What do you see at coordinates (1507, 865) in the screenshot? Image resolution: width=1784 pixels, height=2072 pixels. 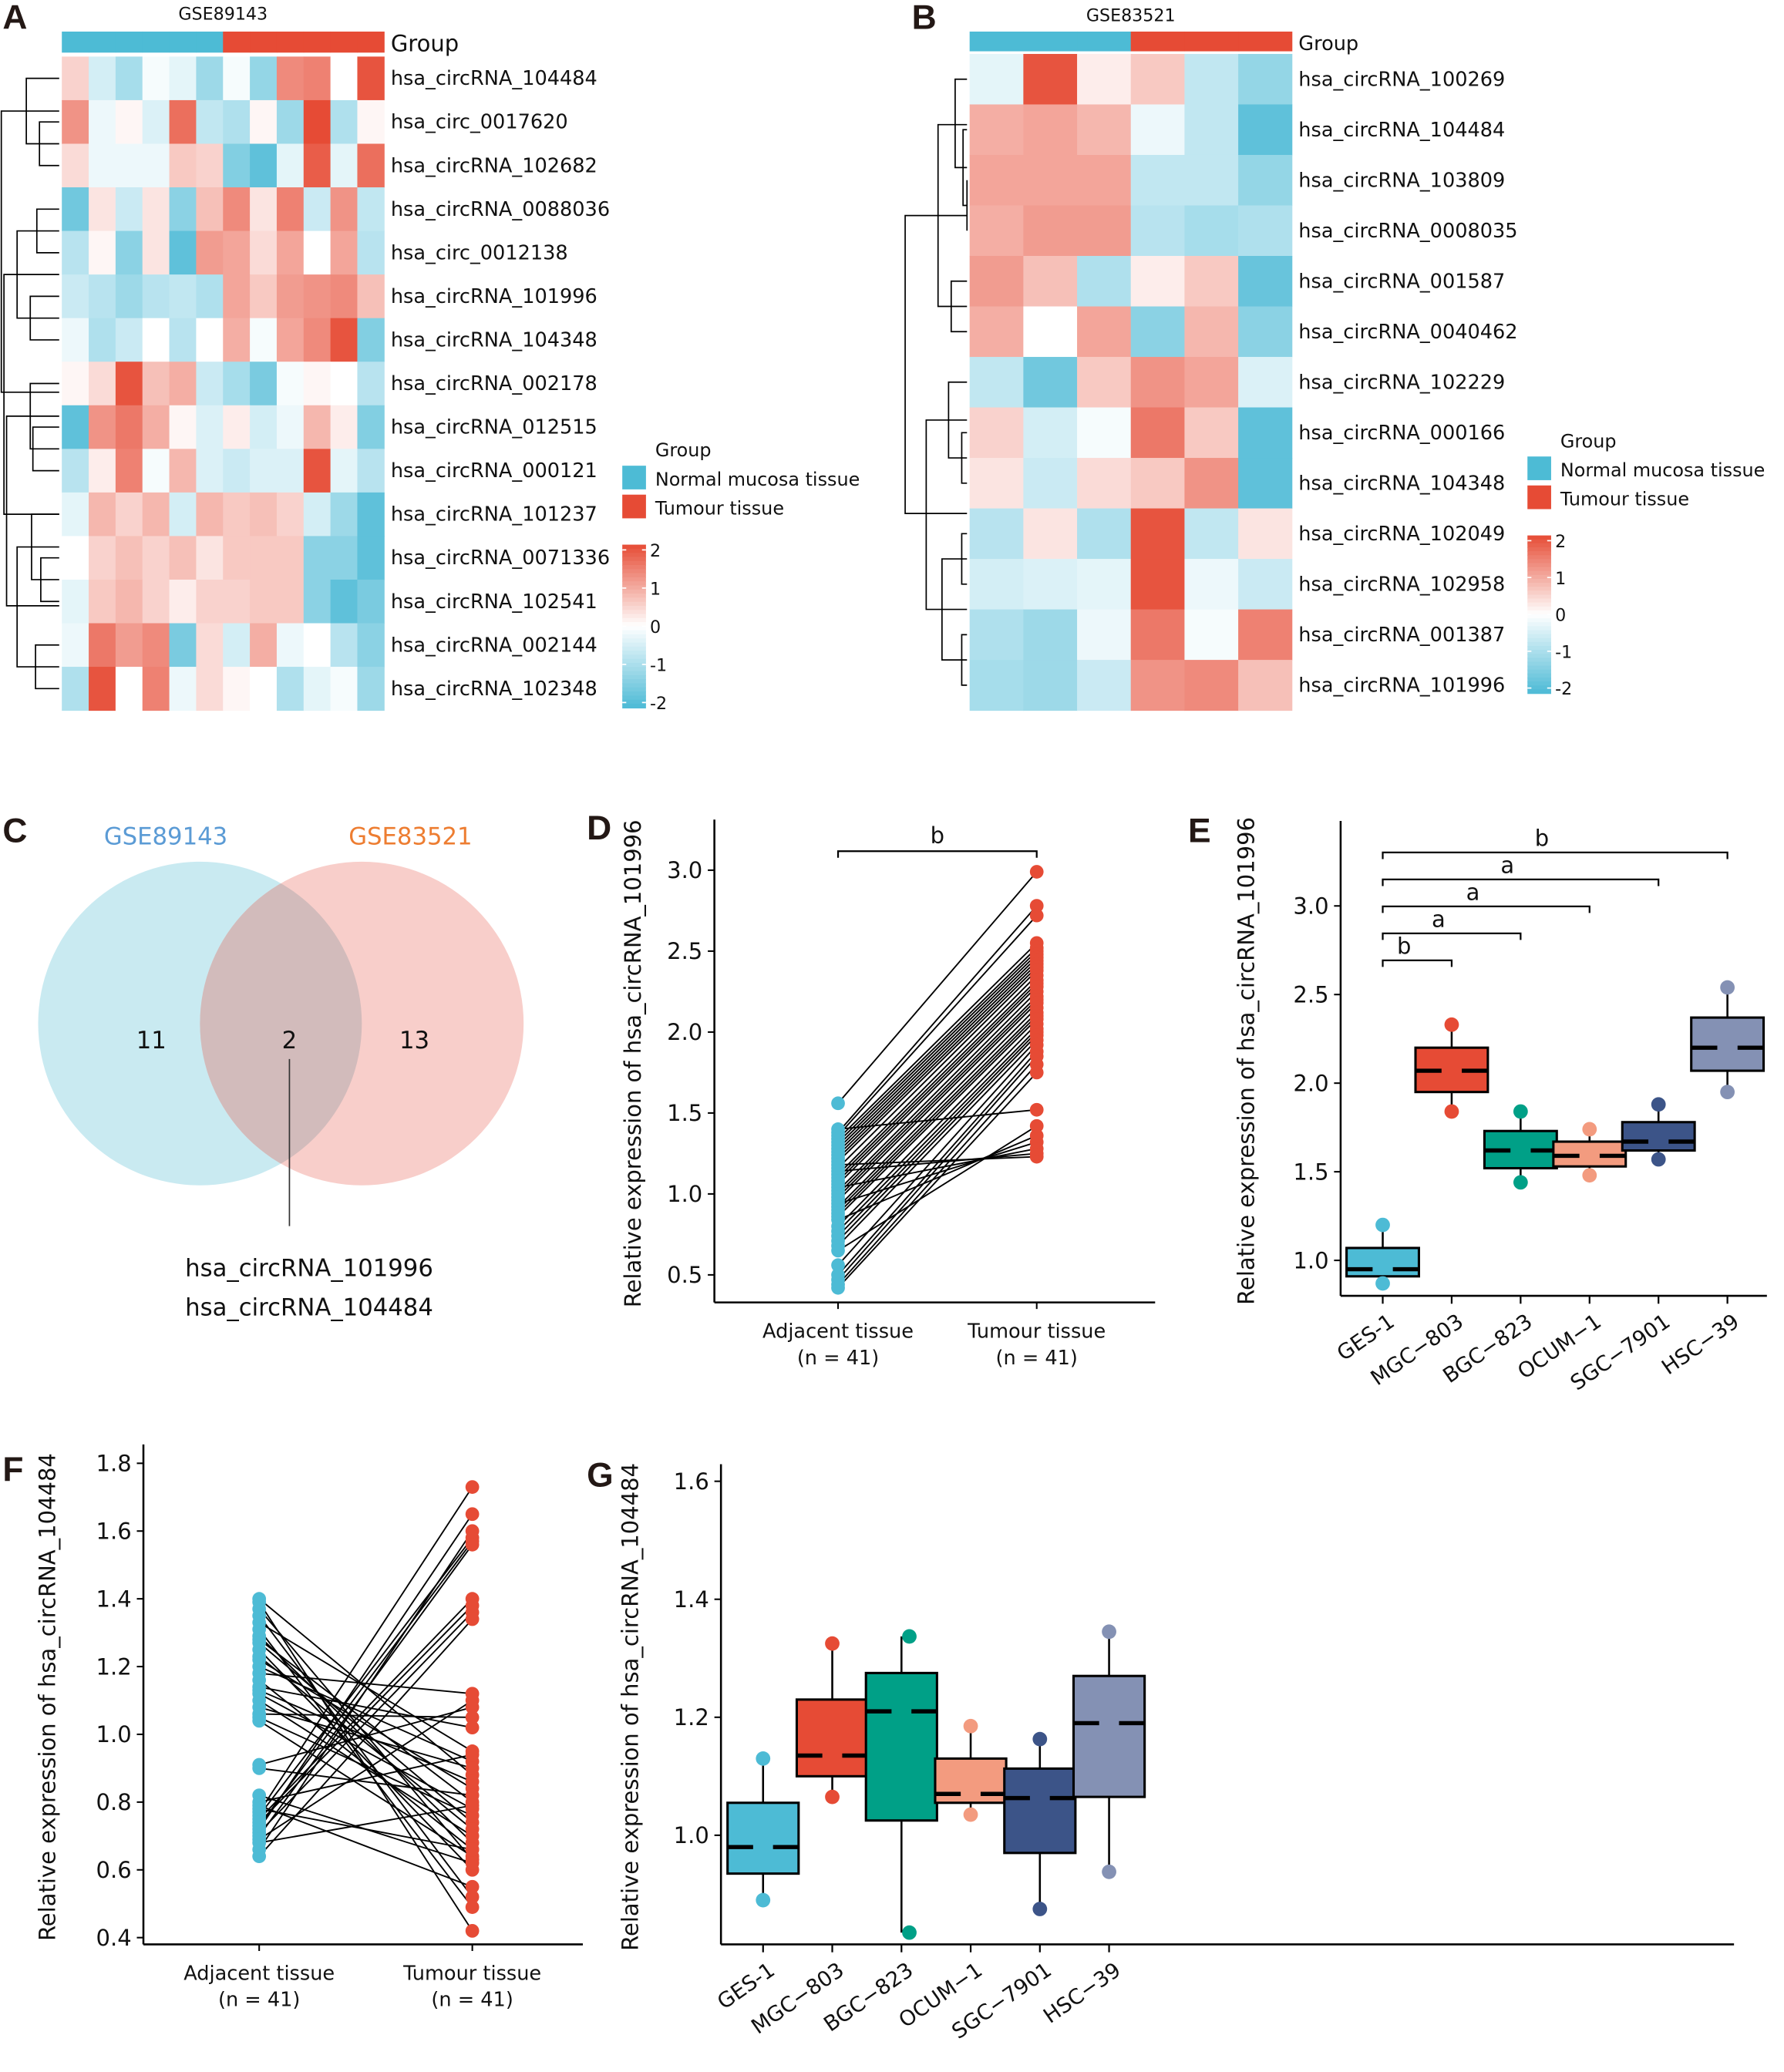 I see `significance-label: a` at bounding box center [1507, 865].